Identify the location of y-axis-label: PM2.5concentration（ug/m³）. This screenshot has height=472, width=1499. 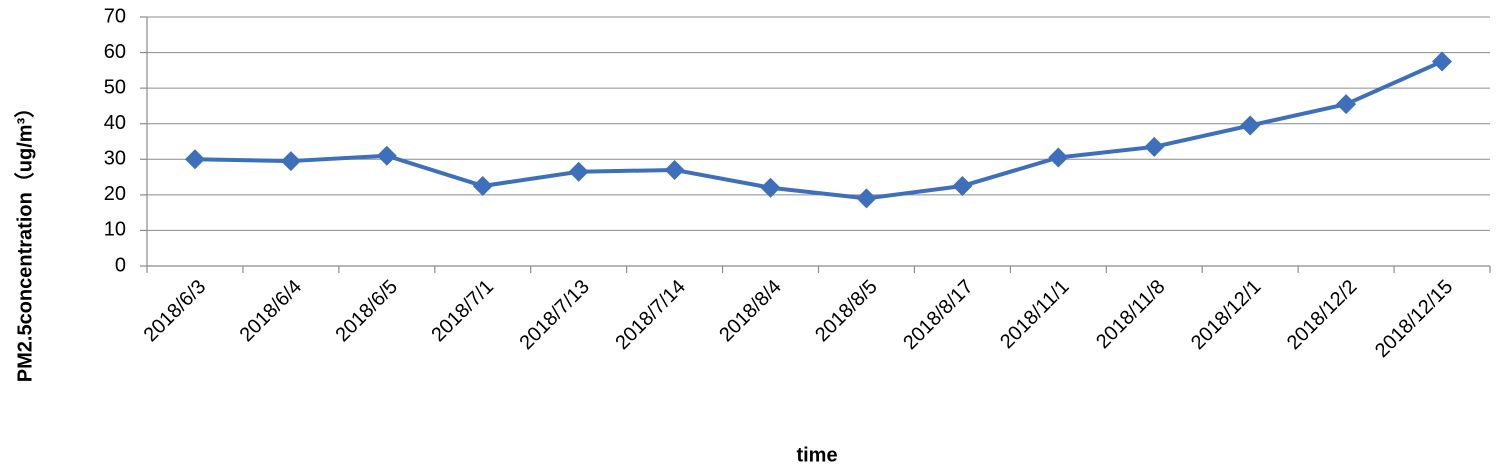
(24, 240).